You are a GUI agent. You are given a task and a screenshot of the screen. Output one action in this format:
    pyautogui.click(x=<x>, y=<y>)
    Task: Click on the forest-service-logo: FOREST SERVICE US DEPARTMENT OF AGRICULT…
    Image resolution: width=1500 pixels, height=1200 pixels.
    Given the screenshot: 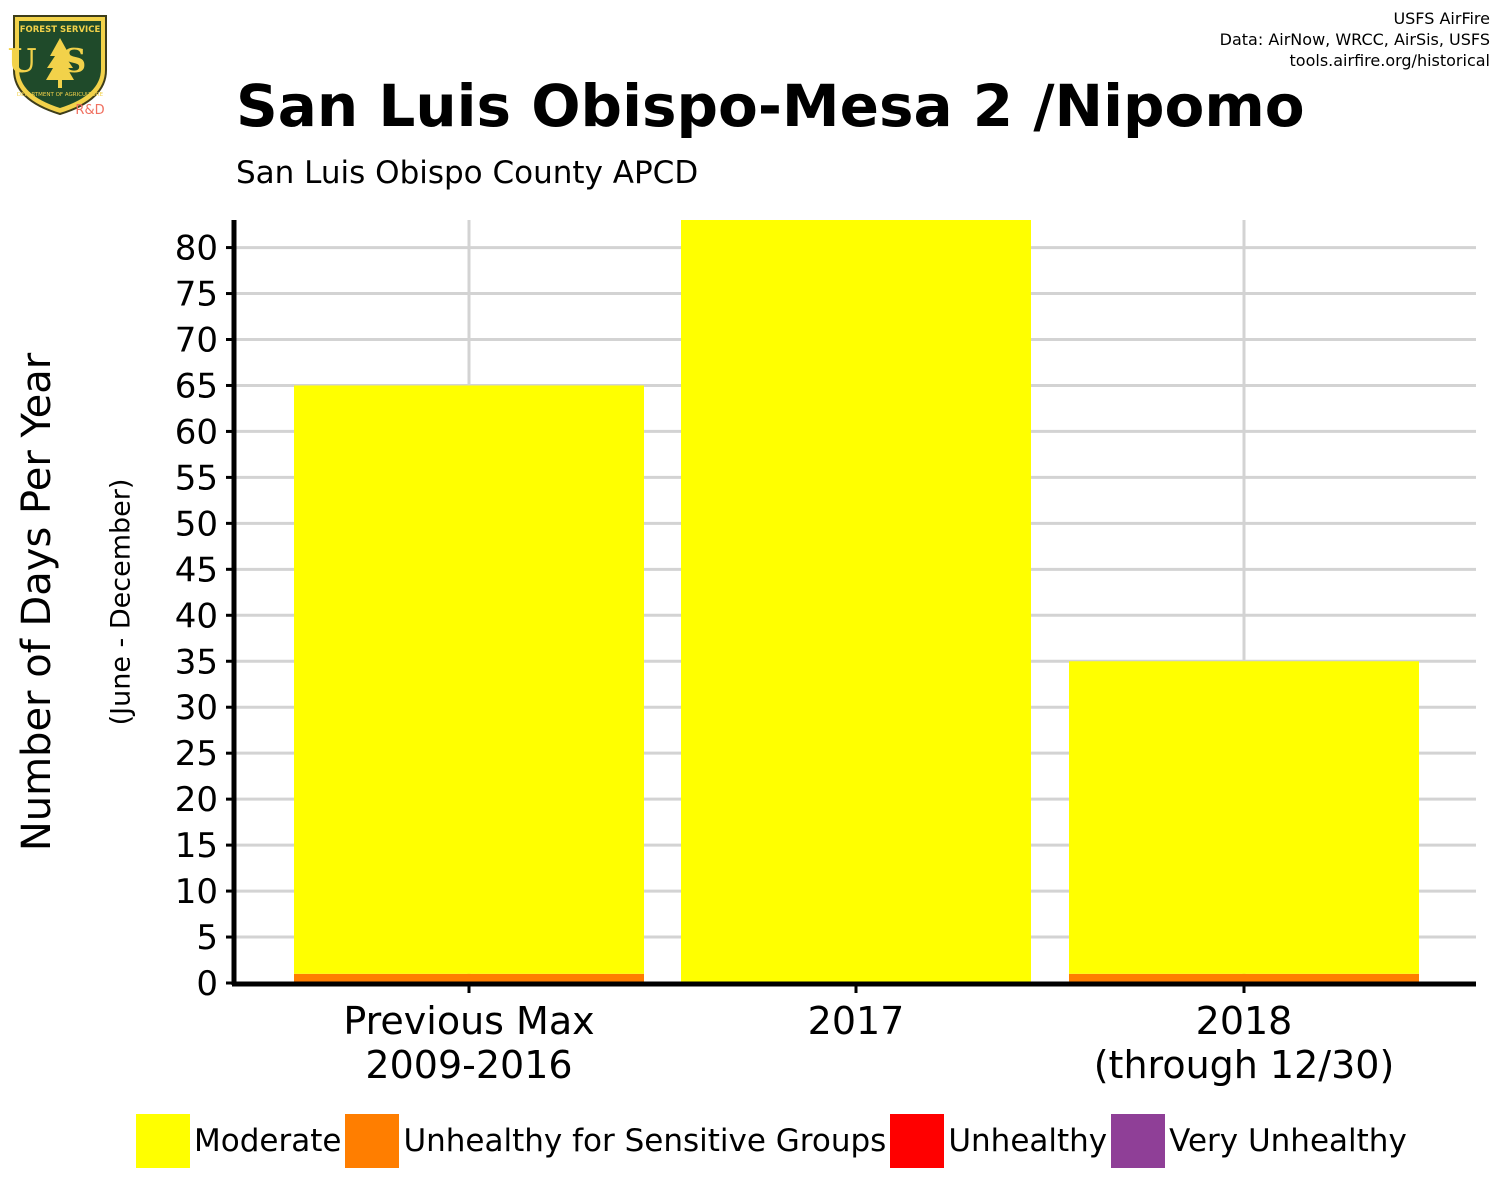 What is the action you would take?
    pyautogui.click(x=60, y=66)
    